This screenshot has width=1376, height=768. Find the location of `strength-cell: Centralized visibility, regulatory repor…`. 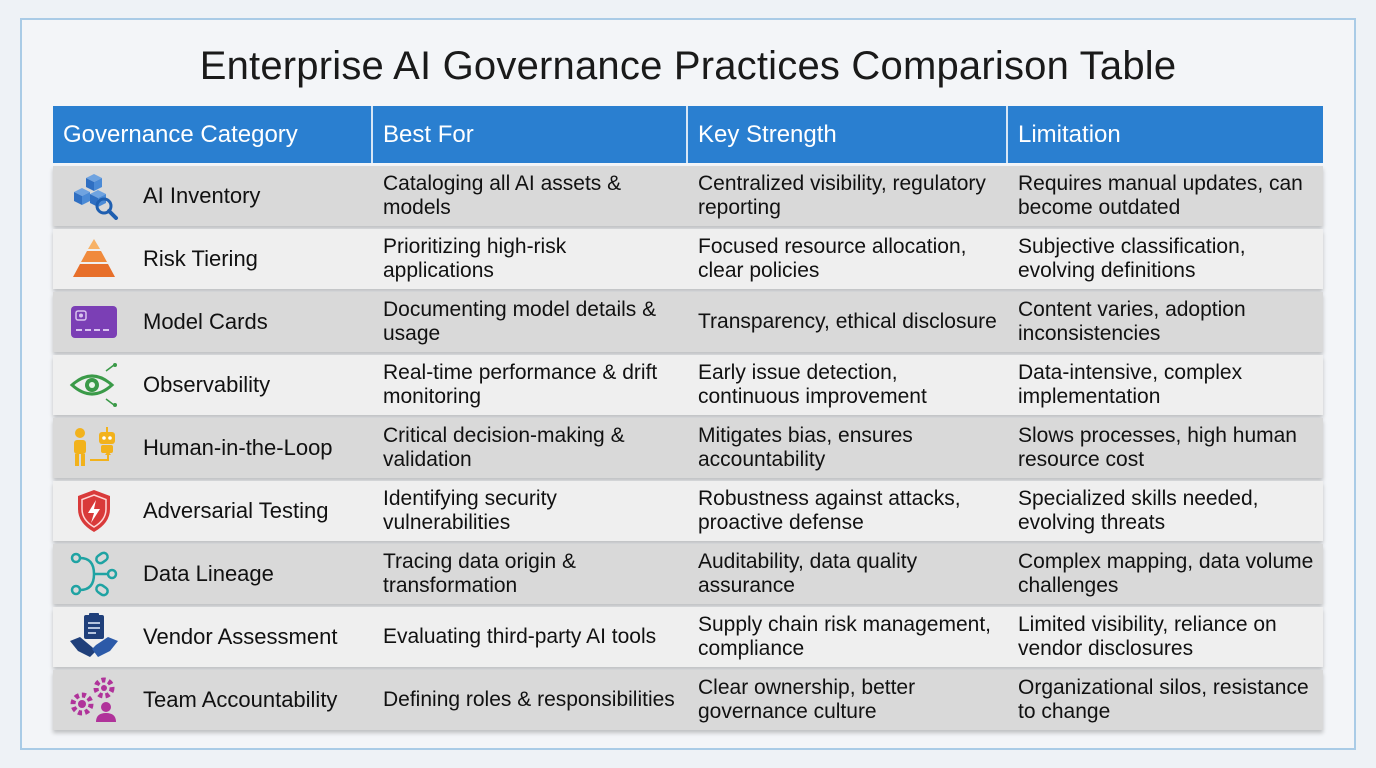

strength-cell: Centralized visibility, regulatory repor… is located at coordinates (842, 195).